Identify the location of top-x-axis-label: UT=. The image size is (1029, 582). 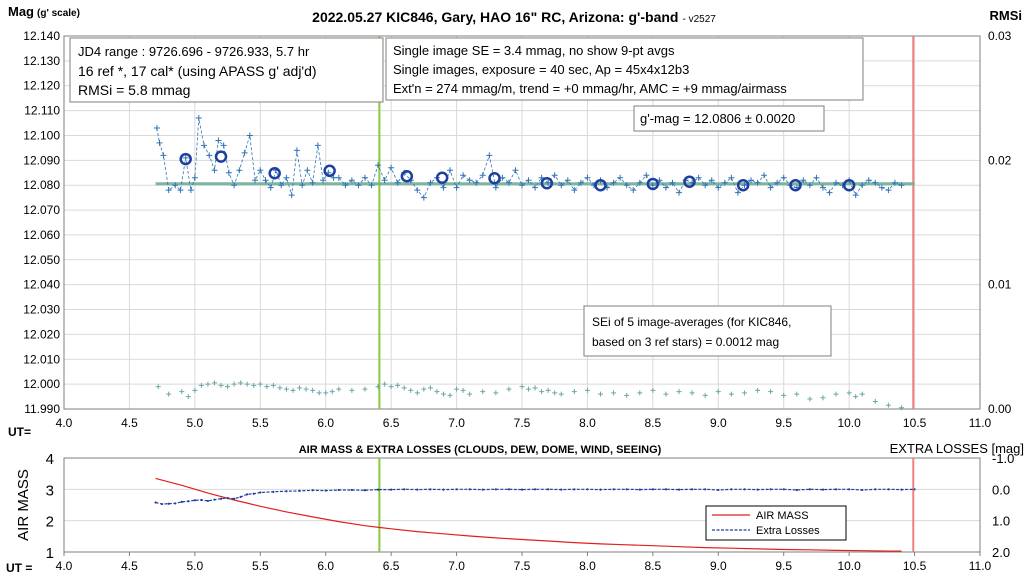
(19, 432).